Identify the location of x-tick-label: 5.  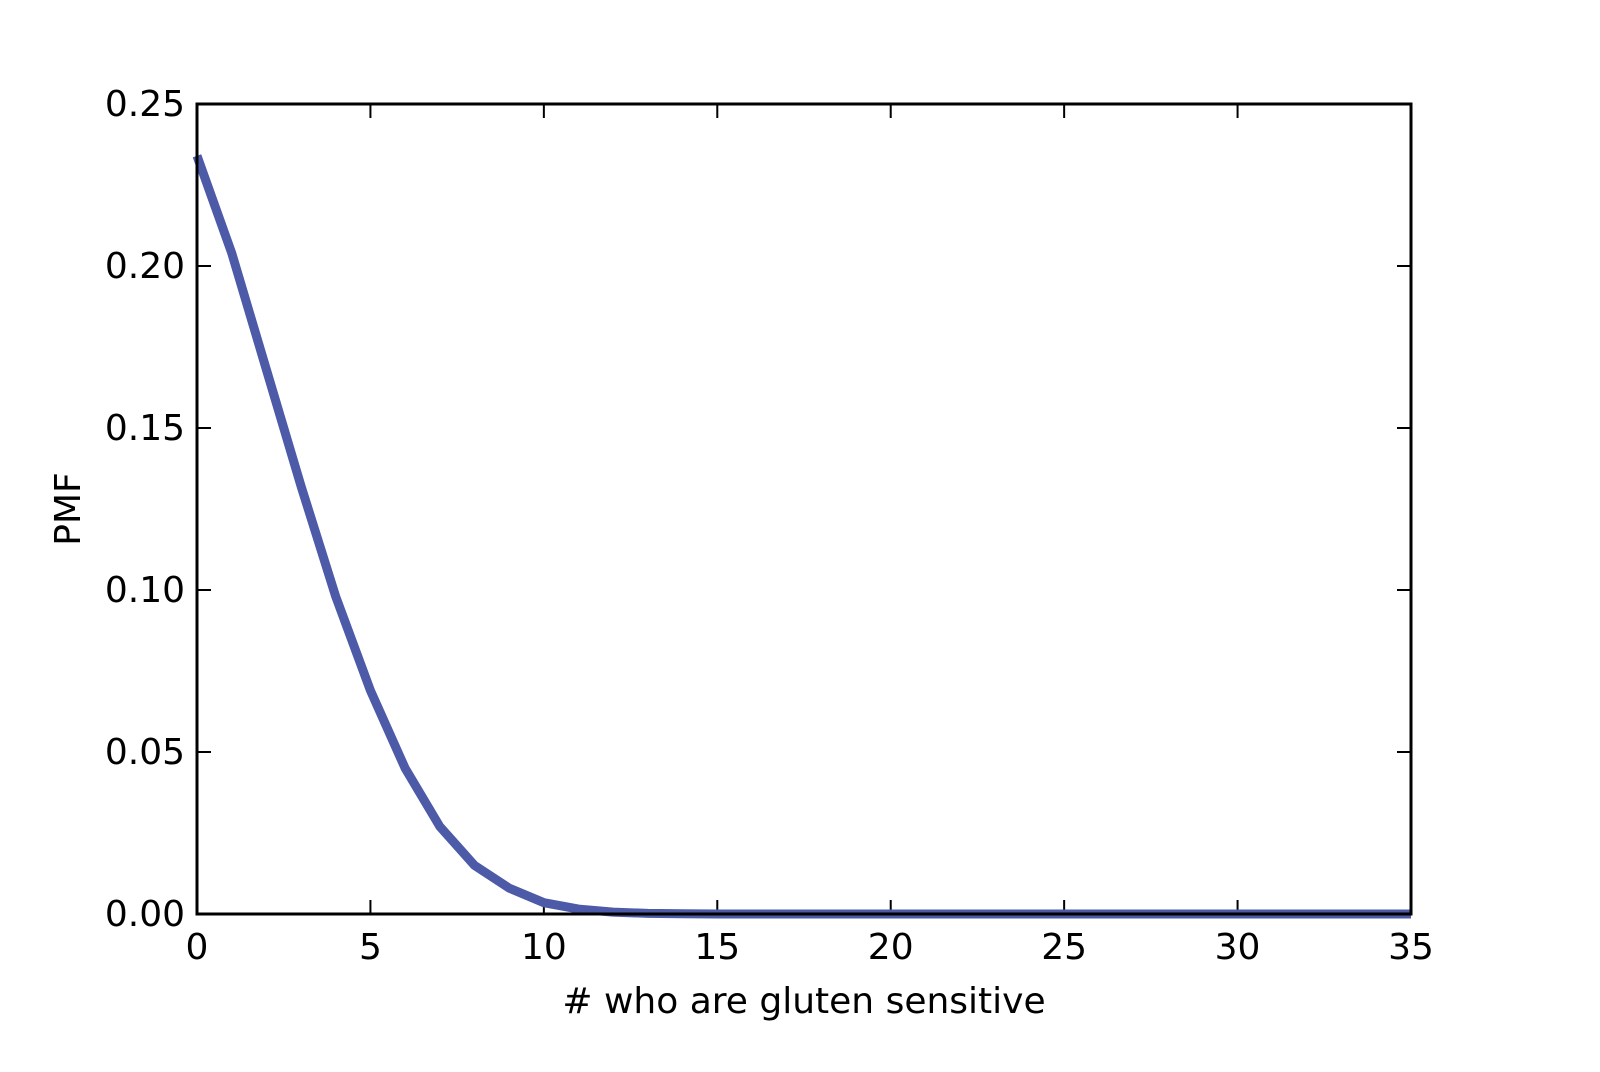
(370, 947).